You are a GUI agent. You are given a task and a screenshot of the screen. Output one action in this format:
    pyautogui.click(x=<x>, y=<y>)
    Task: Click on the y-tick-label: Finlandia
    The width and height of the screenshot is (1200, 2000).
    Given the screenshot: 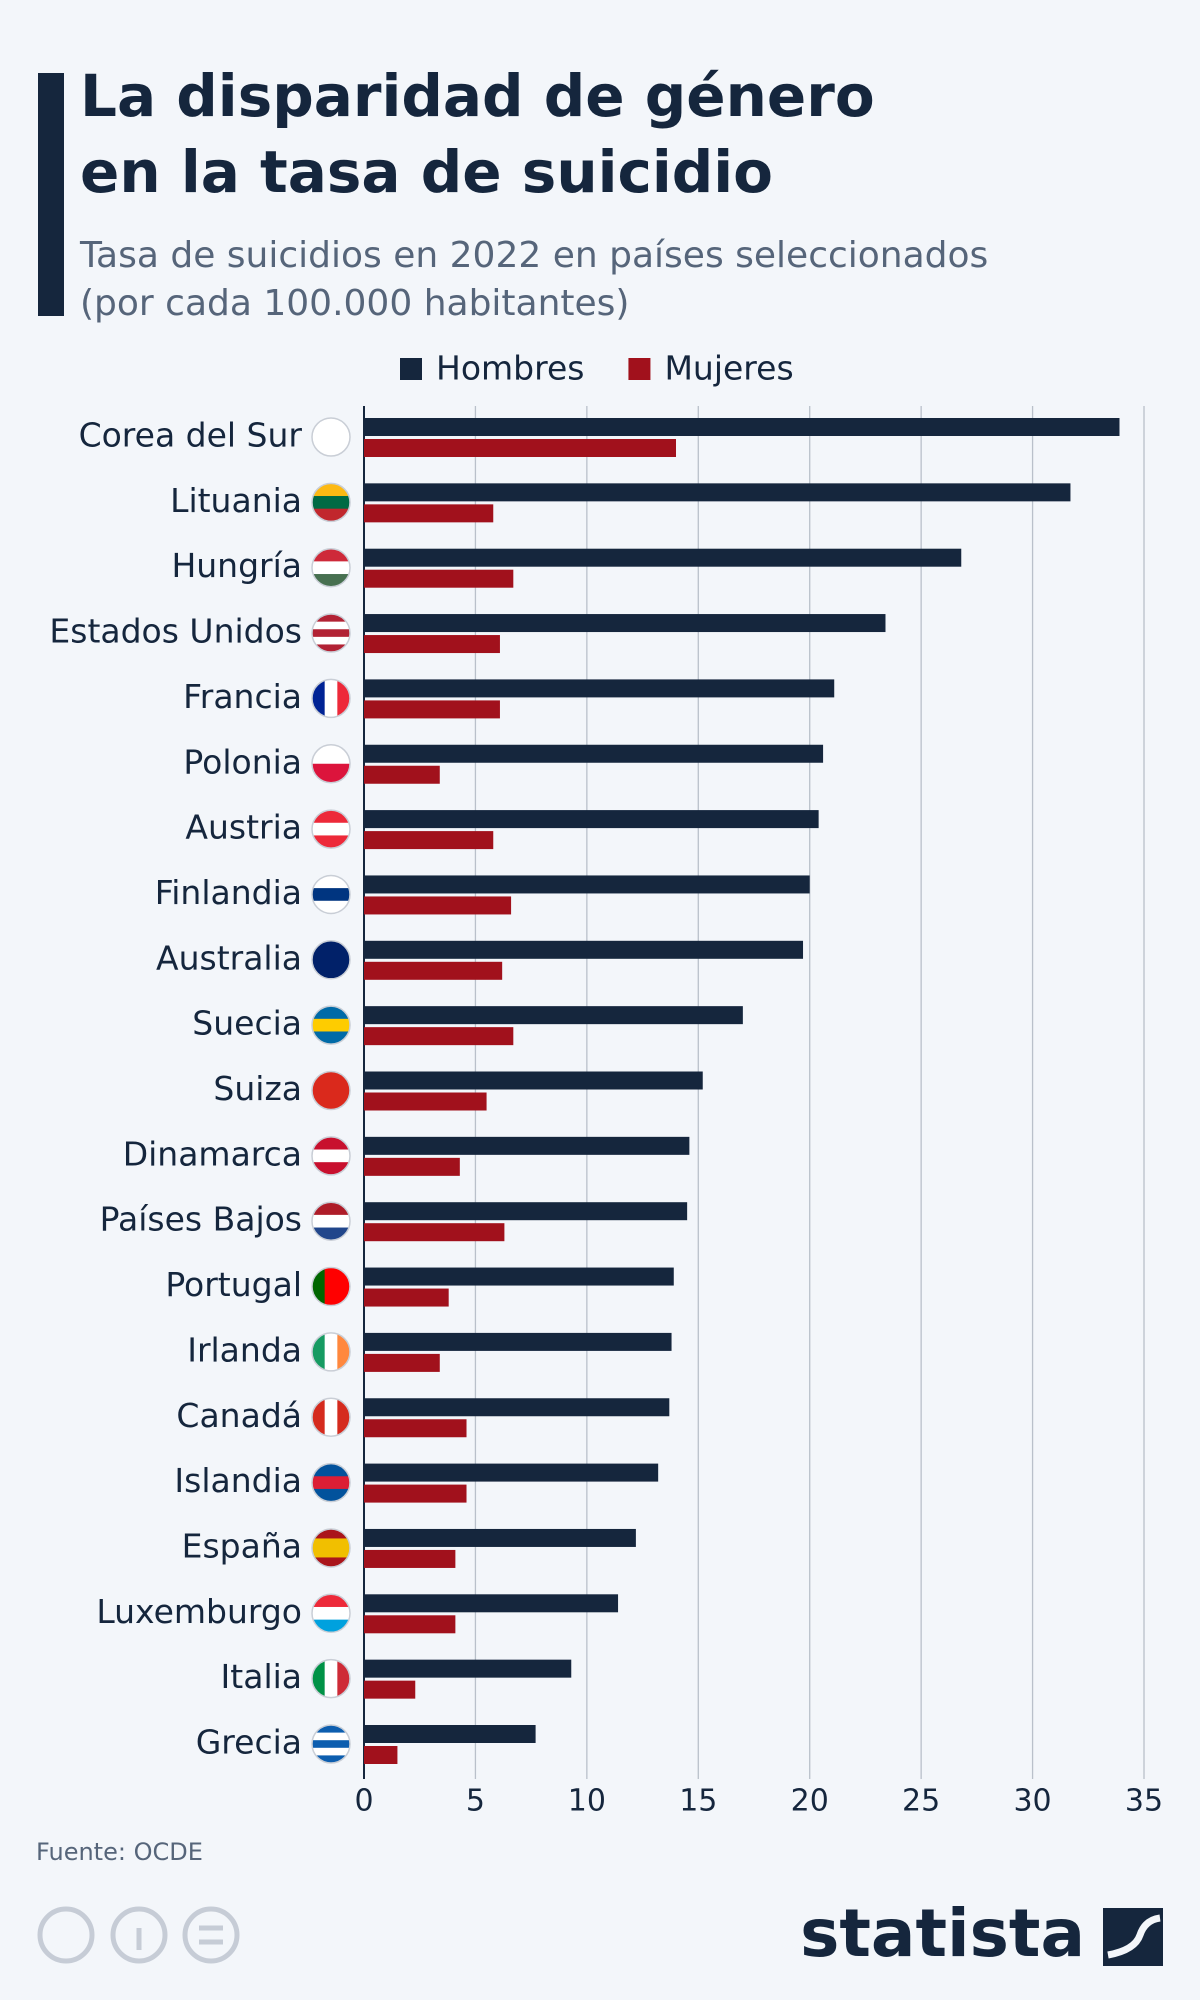 What is the action you would take?
    pyautogui.click(x=228, y=892)
    